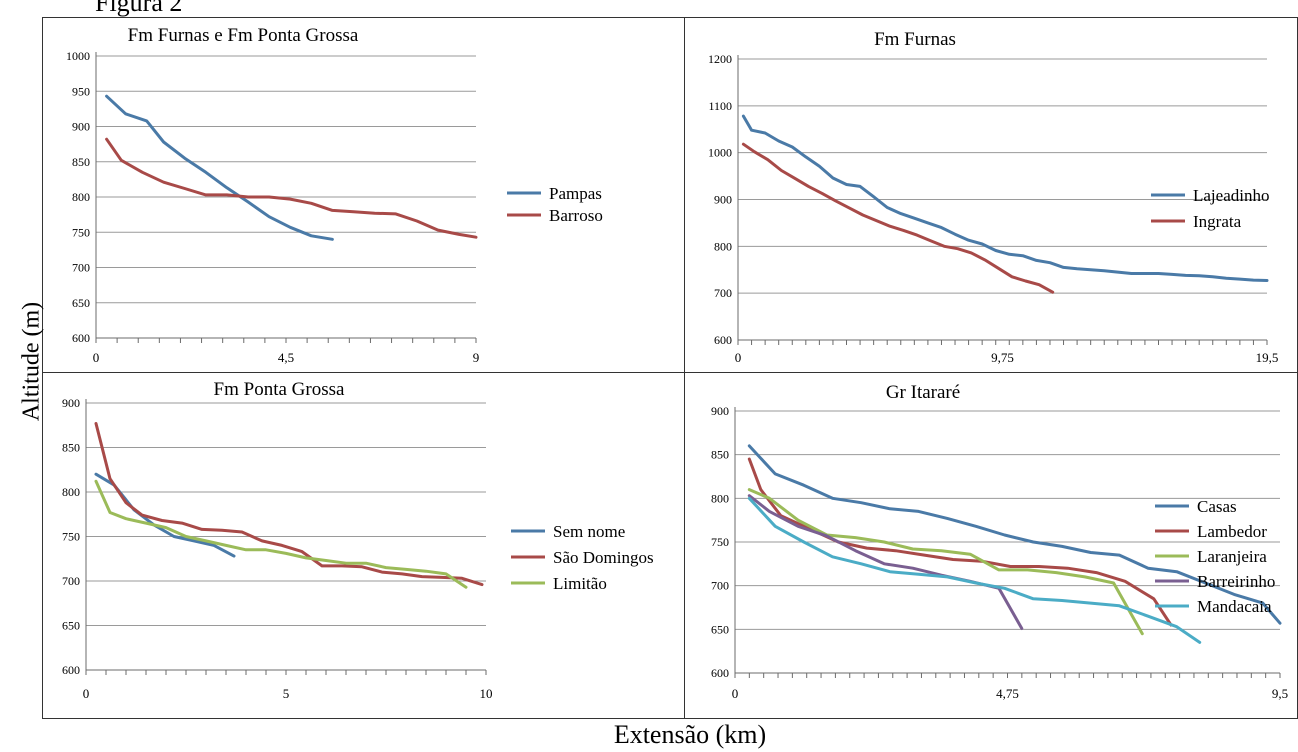 This screenshot has height=752, width=1298. What do you see at coordinates (476, 357) in the screenshot?
I see `x-tick-label: 9` at bounding box center [476, 357].